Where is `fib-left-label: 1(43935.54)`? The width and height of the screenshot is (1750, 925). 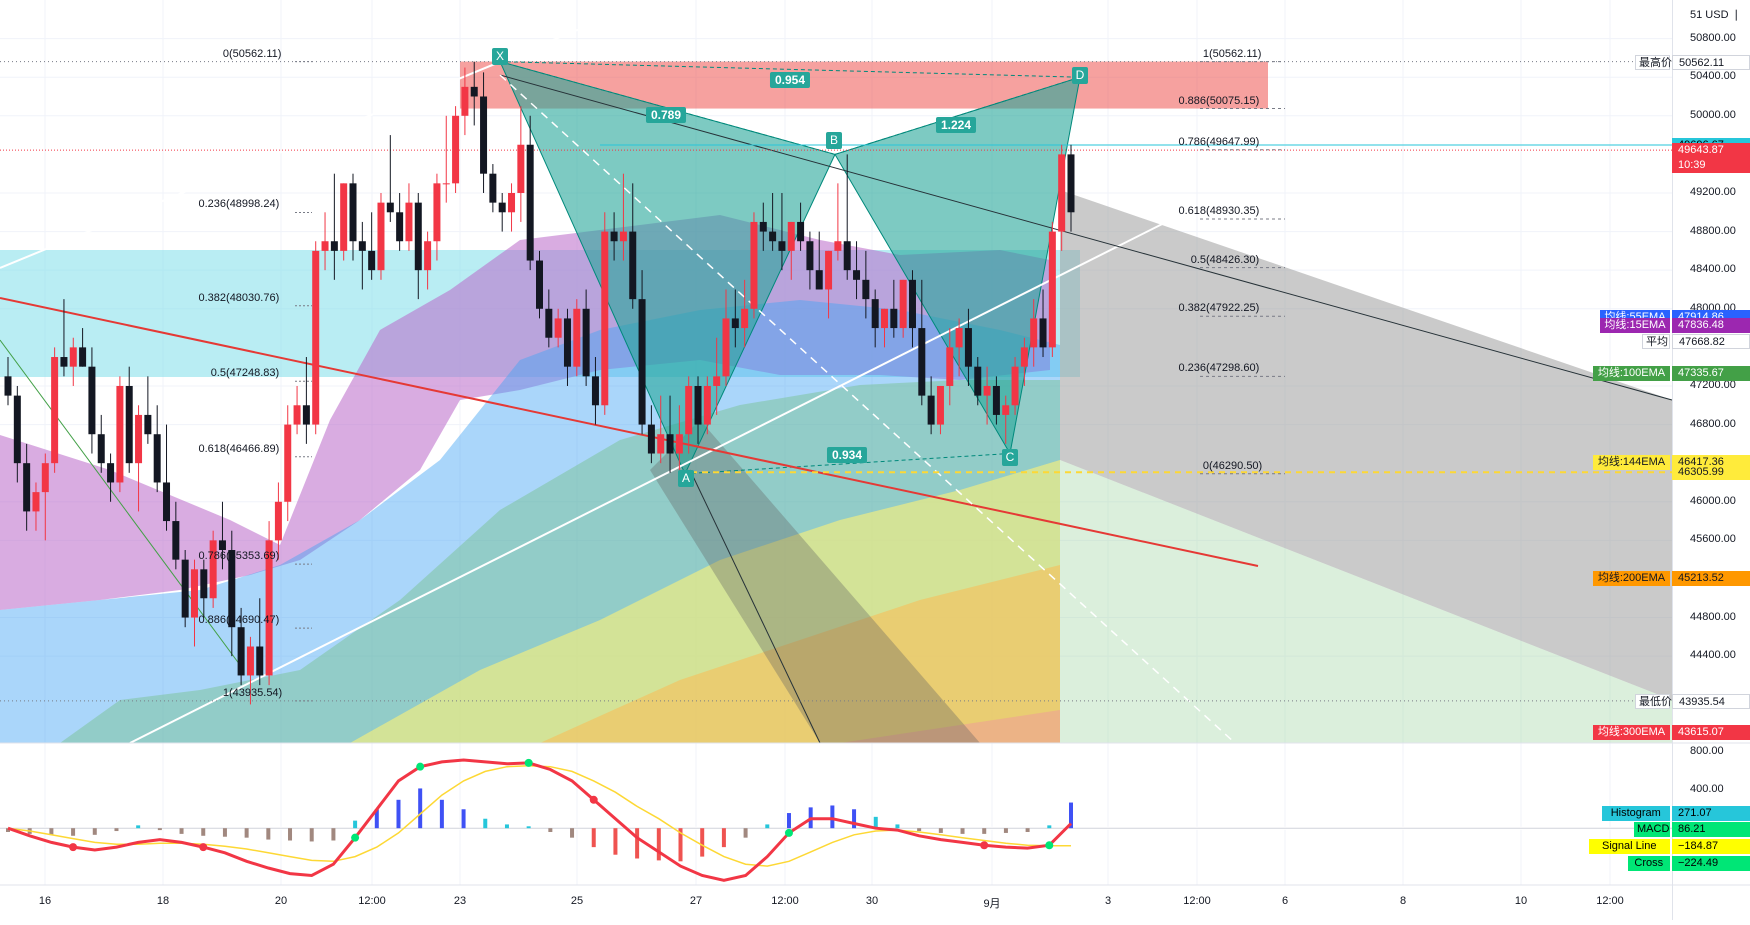 fib-left-label: 1(43935.54) is located at coordinates (252, 692).